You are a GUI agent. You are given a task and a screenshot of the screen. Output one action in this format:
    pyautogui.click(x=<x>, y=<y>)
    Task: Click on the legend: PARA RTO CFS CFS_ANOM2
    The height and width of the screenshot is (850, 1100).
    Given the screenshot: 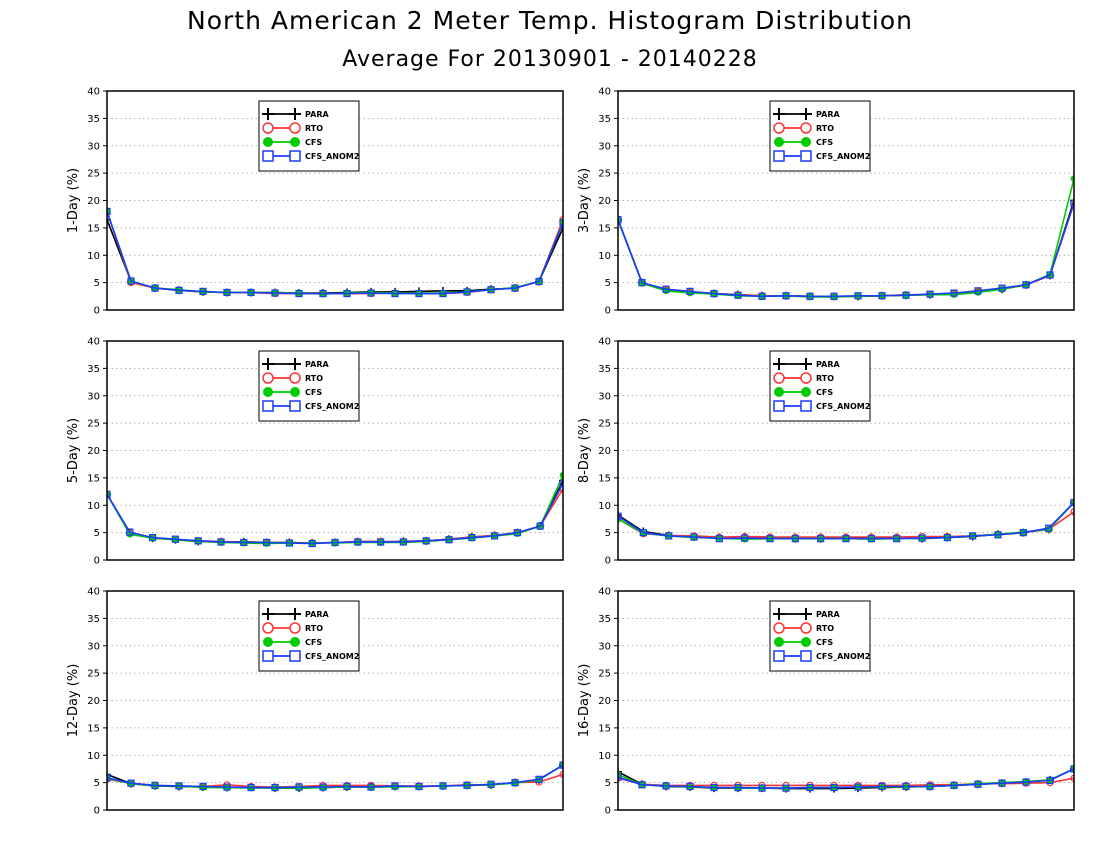 What is the action you would take?
    pyautogui.click(x=309, y=636)
    